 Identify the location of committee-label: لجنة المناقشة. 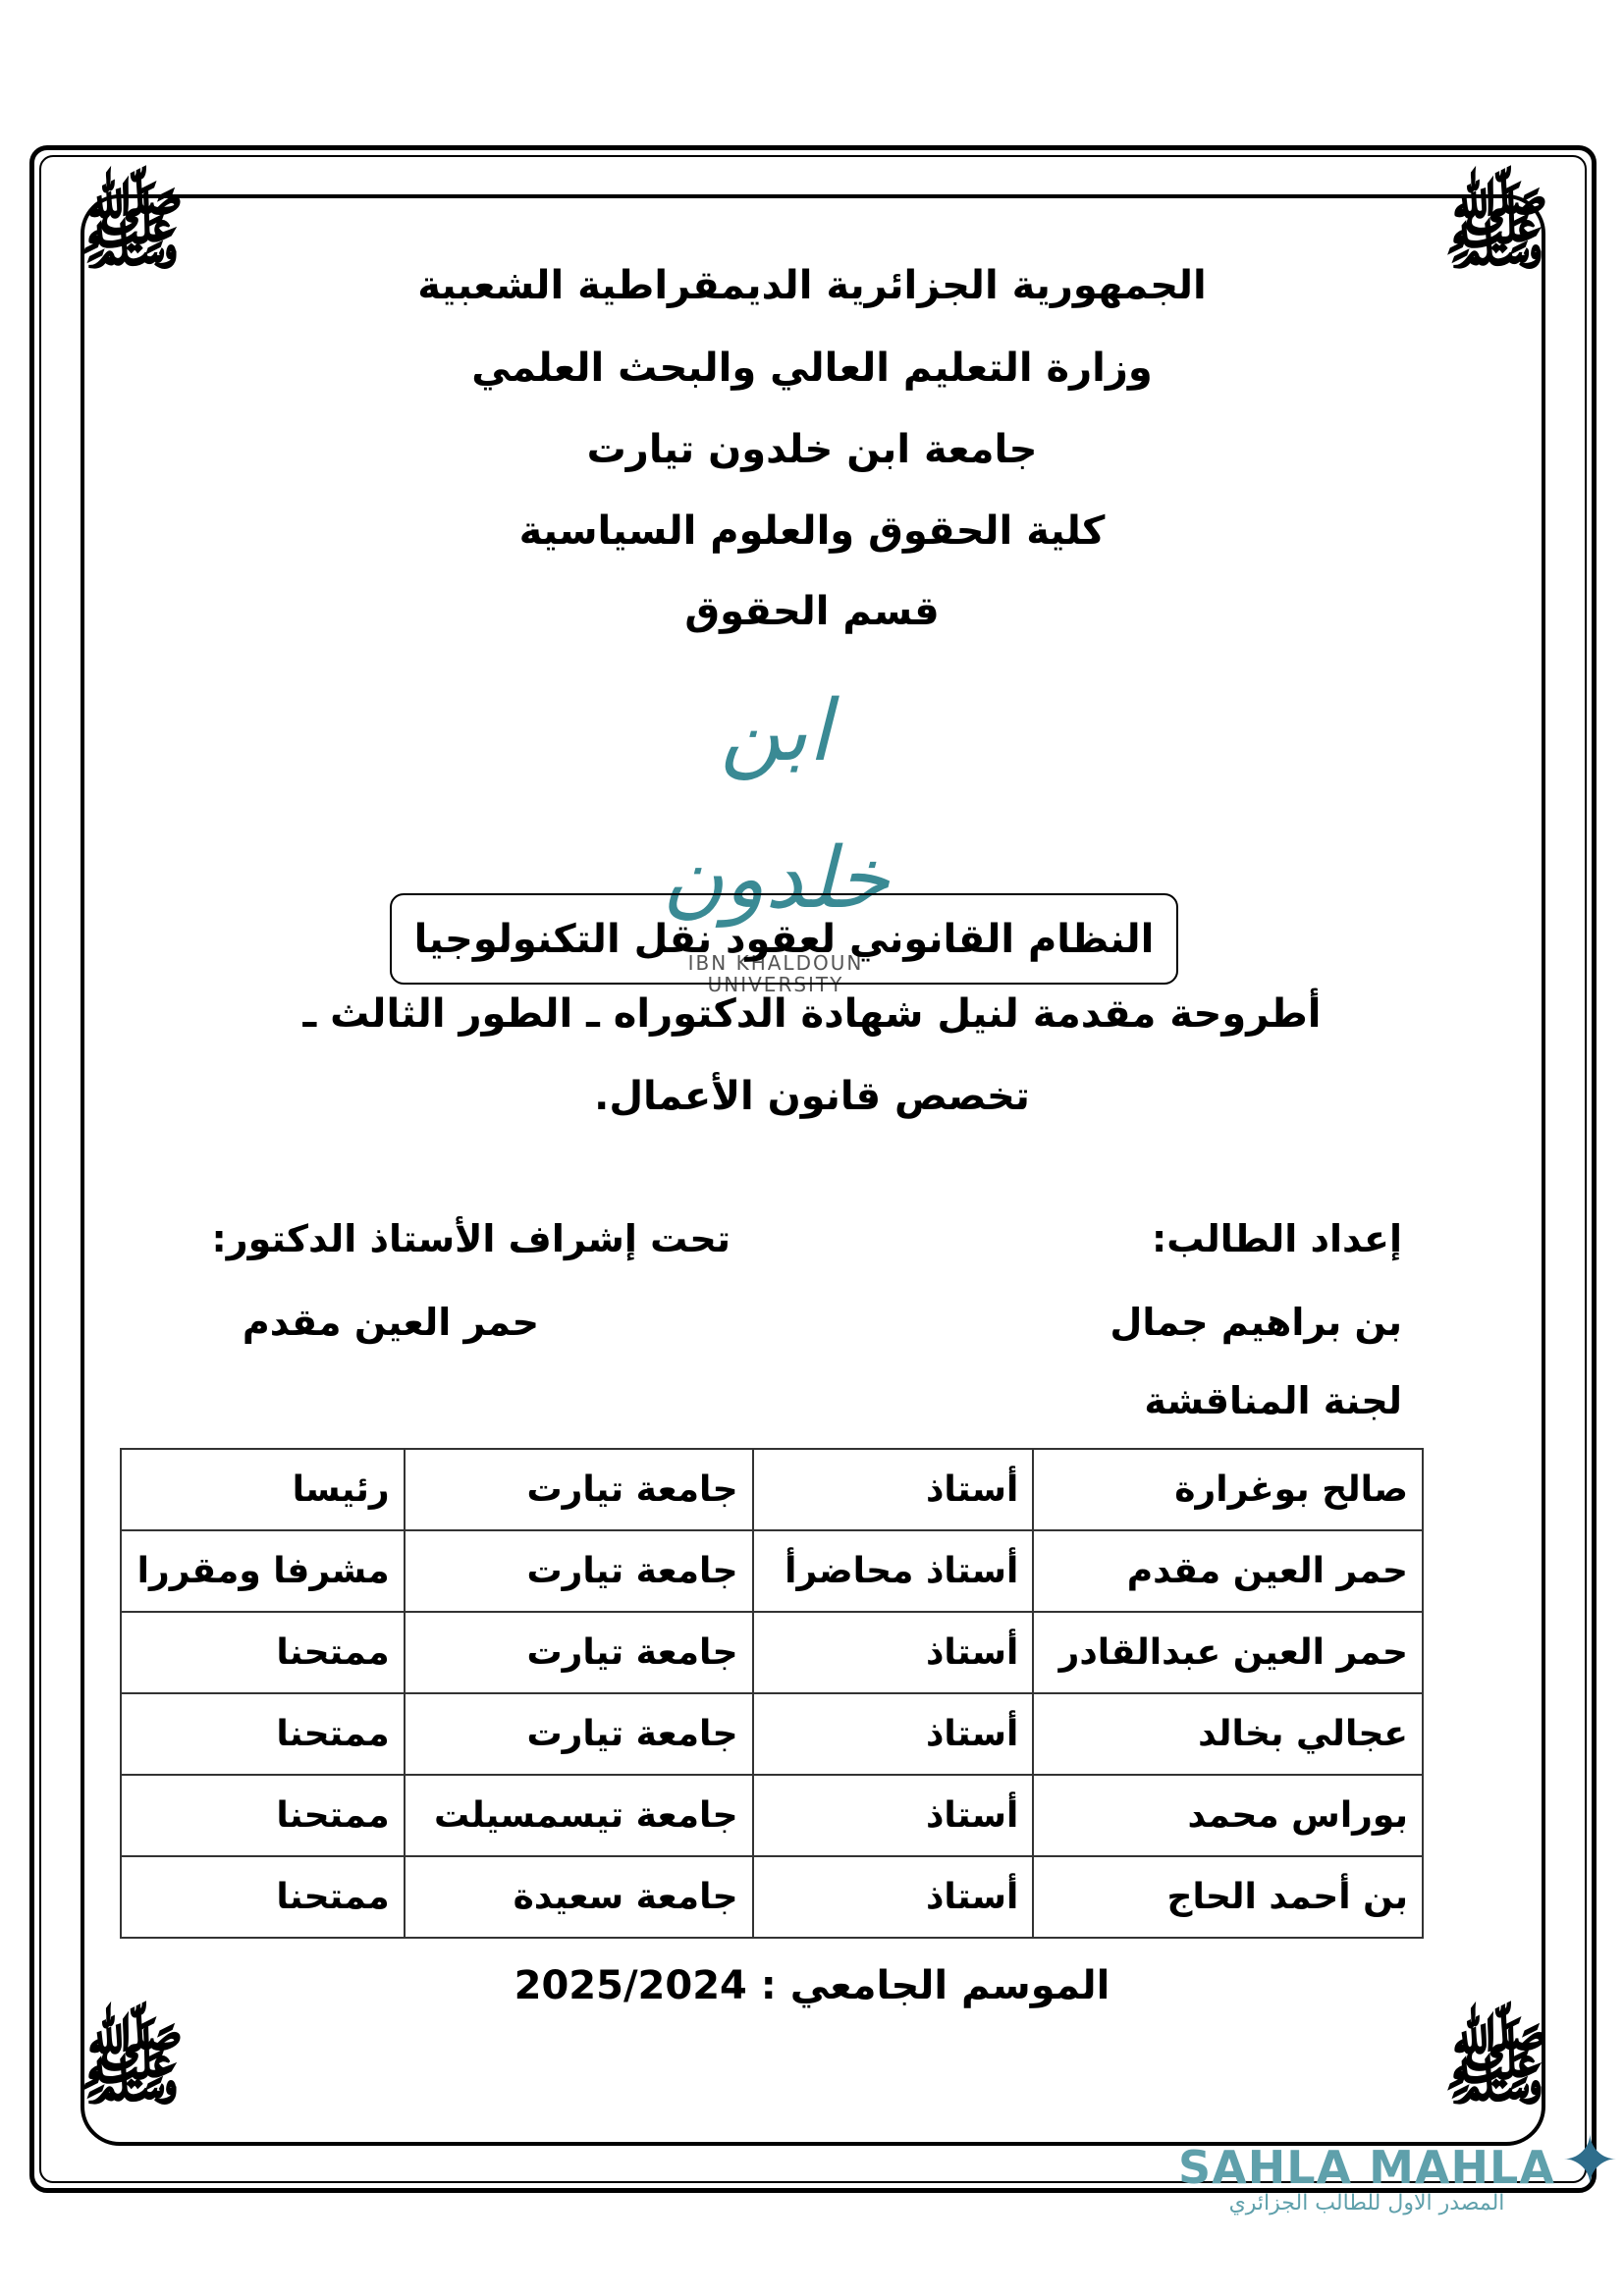
(1273, 1400).